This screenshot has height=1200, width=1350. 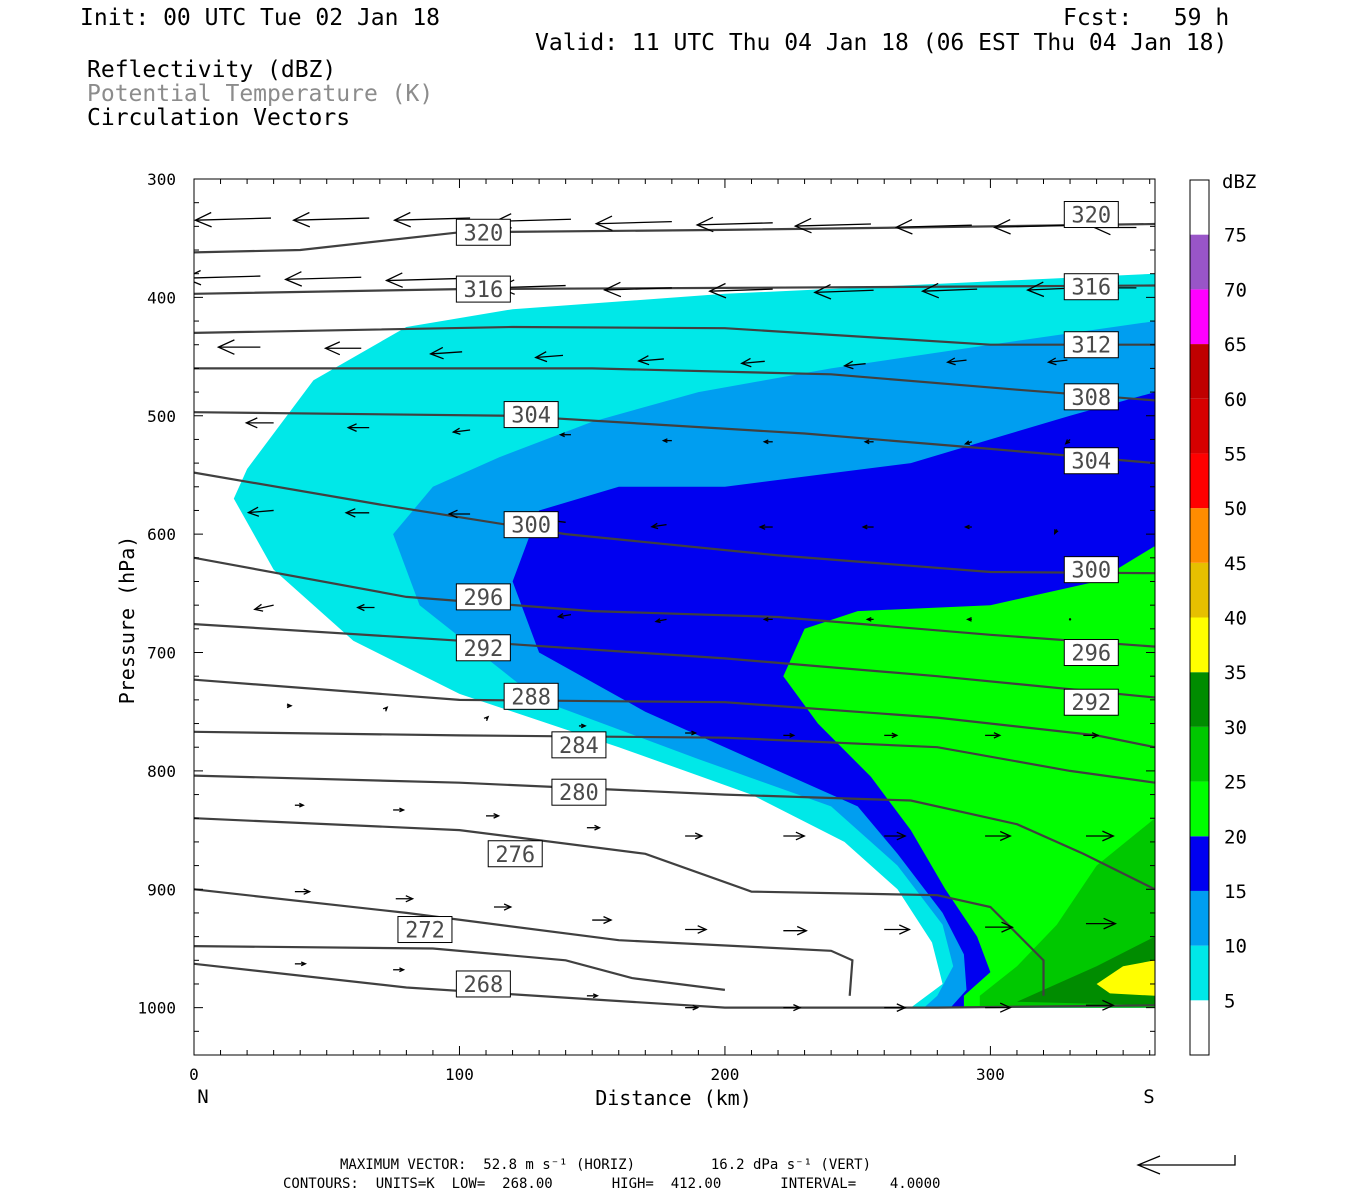 What do you see at coordinates (161, 771) in the screenshot?
I see `y-tick-label: 800` at bounding box center [161, 771].